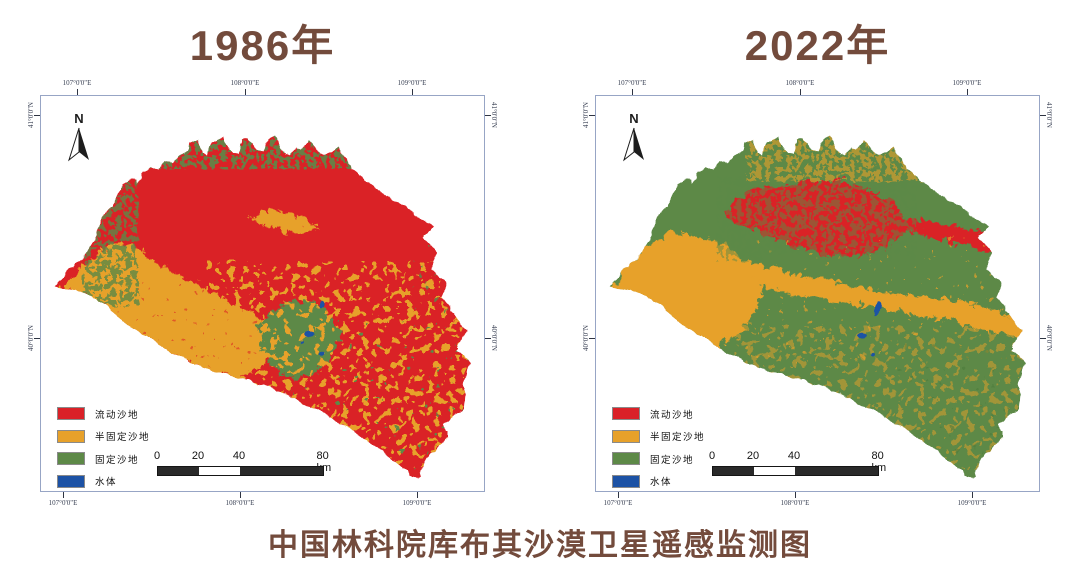 Image resolution: width=1080 pixels, height=567 pixels. I want to click on figure-caption: 中国林科院库布其沙漠卫星遥感监测图, so click(540, 545).